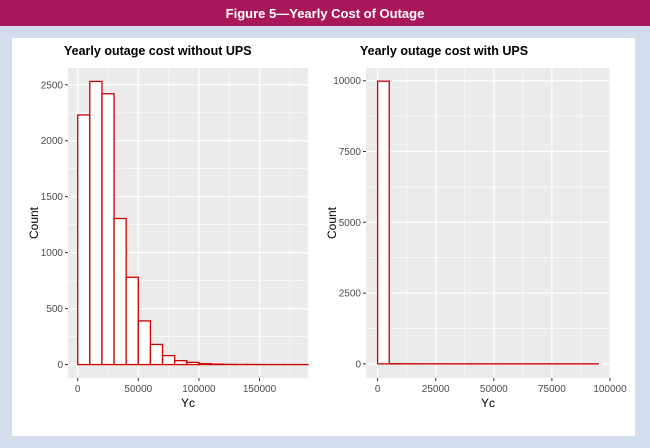 The image size is (650, 448). What do you see at coordinates (52, 197) in the screenshot?
I see `chart-1-y-tick-label: 1500` at bounding box center [52, 197].